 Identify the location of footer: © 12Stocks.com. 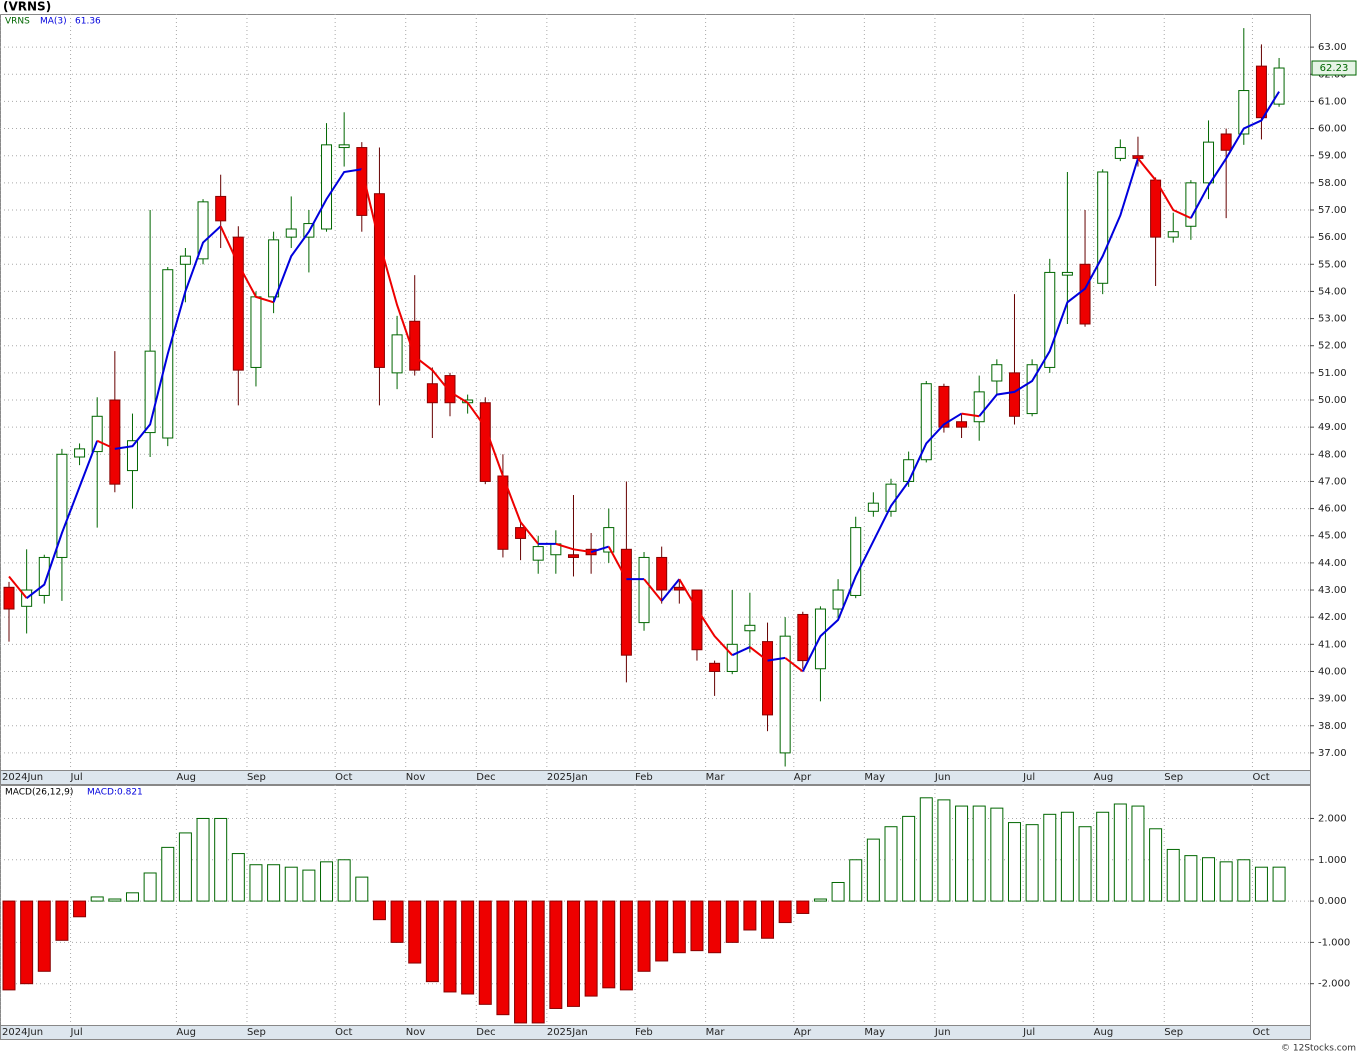
(1318, 1049).